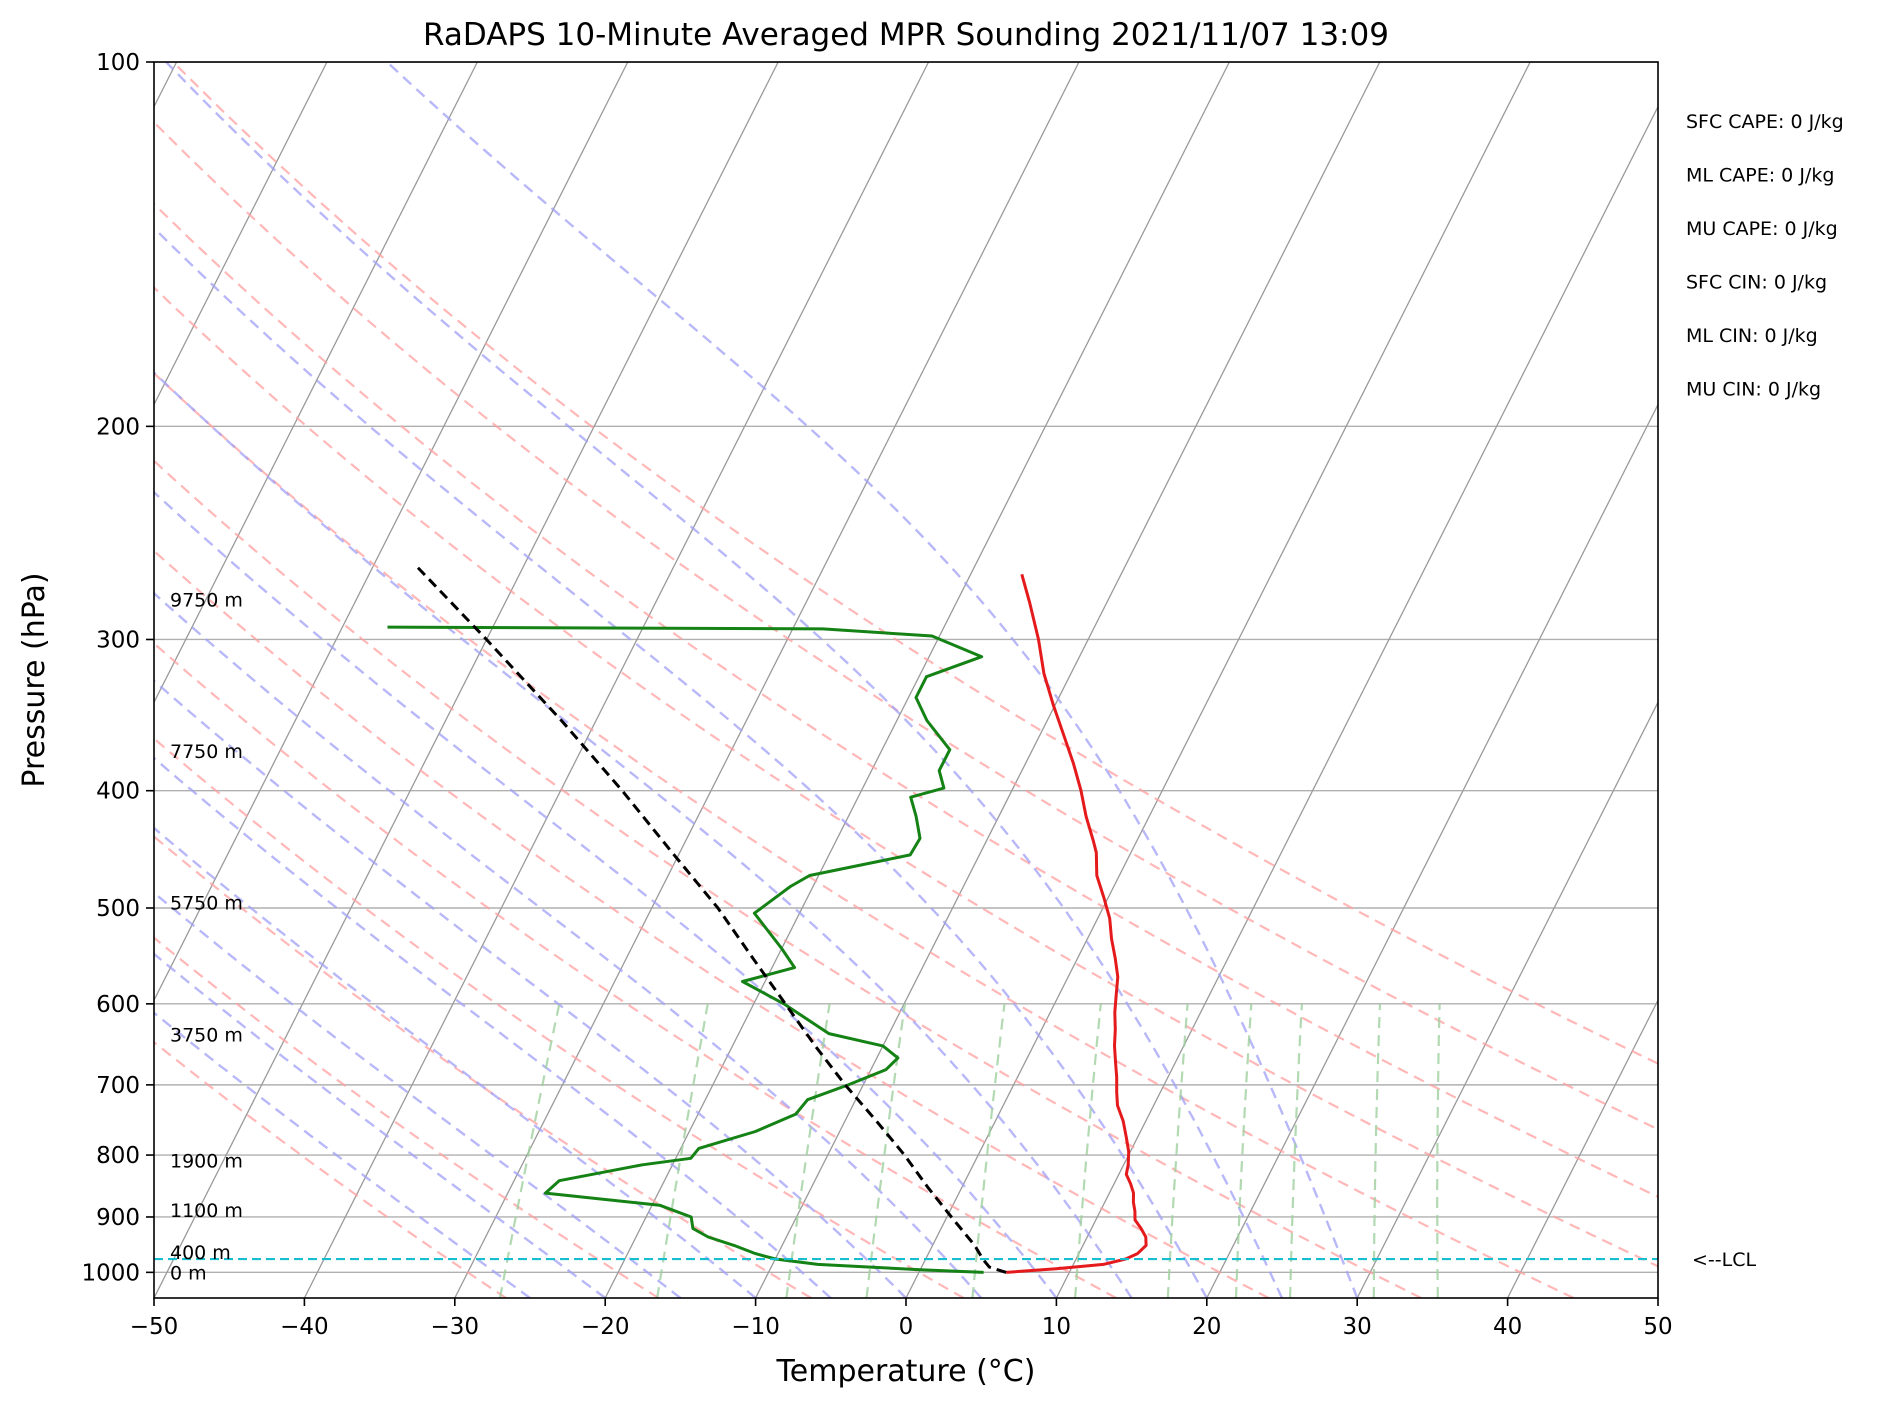  What do you see at coordinates (1077, 923) in the screenshot?
I see `temperature-profile-line` at bounding box center [1077, 923].